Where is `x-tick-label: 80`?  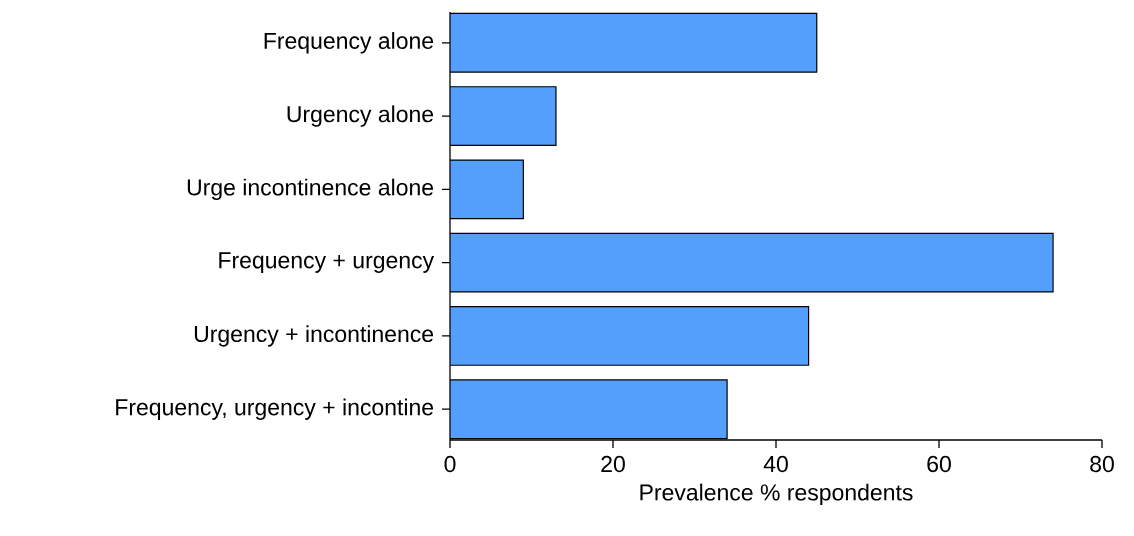 x-tick-label: 80 is located at coordinates (1102, 464).